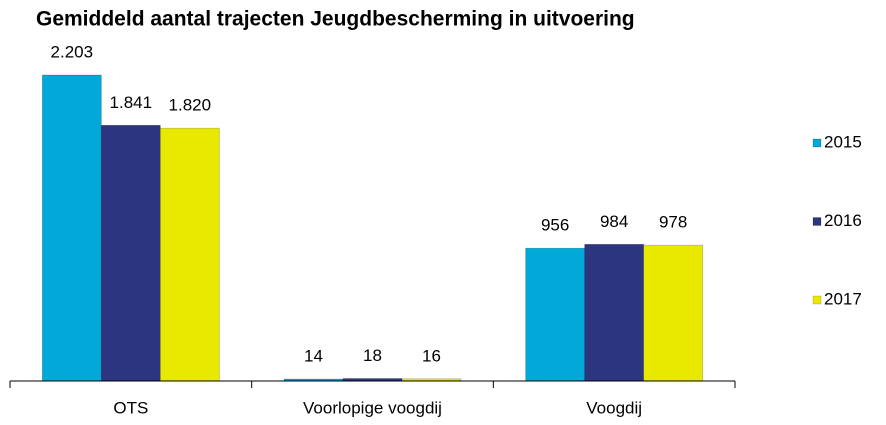 Image resolution: width=886 pixels, height=425 pixels. I want to click on value-label: 956, so click(555, 225).